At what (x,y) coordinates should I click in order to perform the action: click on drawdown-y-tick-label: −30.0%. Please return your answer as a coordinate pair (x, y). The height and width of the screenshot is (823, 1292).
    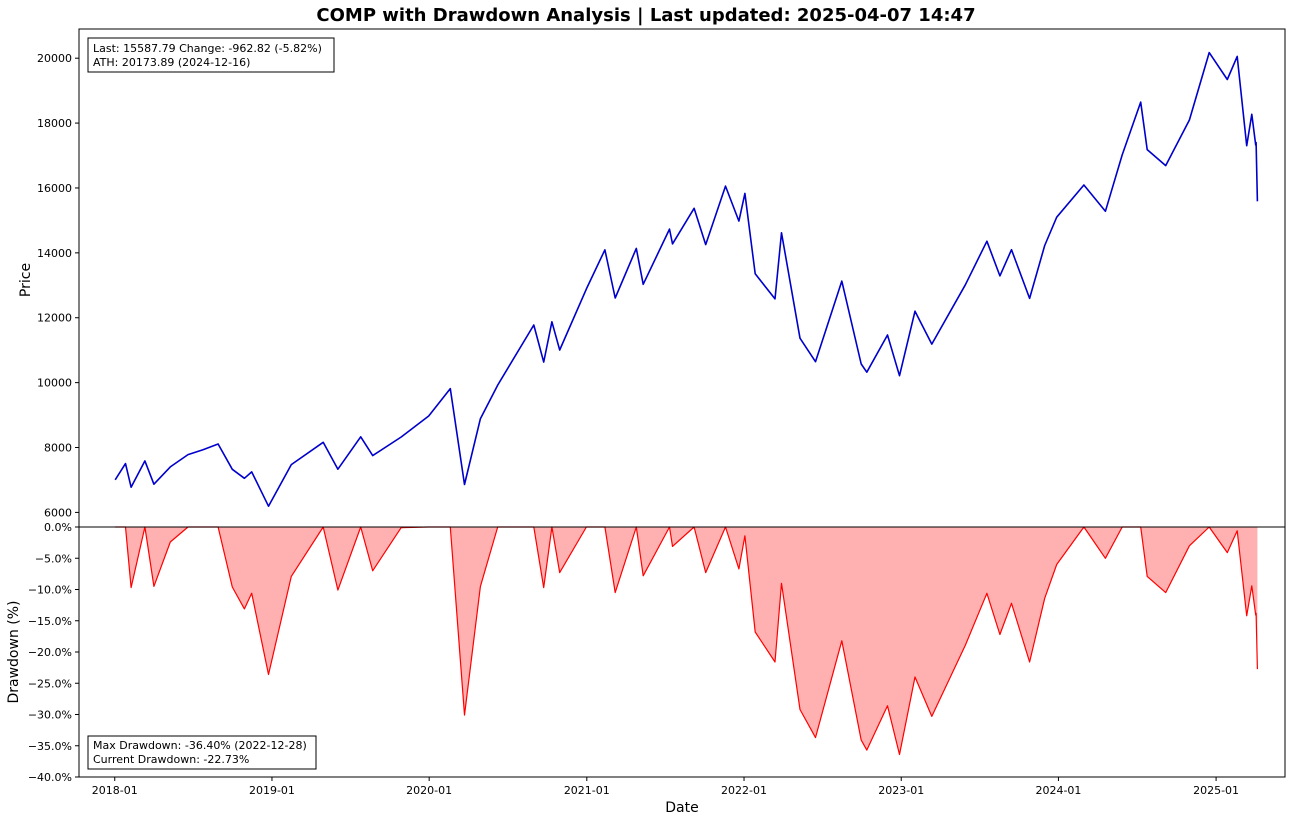
    Looking at the image, I should click on (50, 715).